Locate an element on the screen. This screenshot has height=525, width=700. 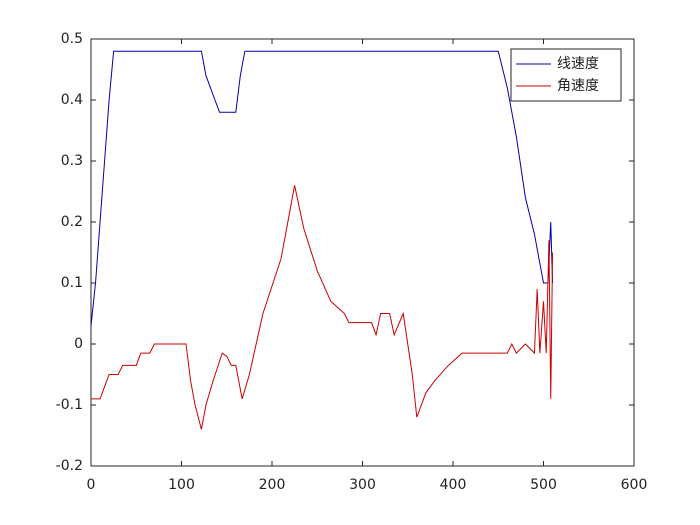
legend-box is located at coordinates (566, 75).